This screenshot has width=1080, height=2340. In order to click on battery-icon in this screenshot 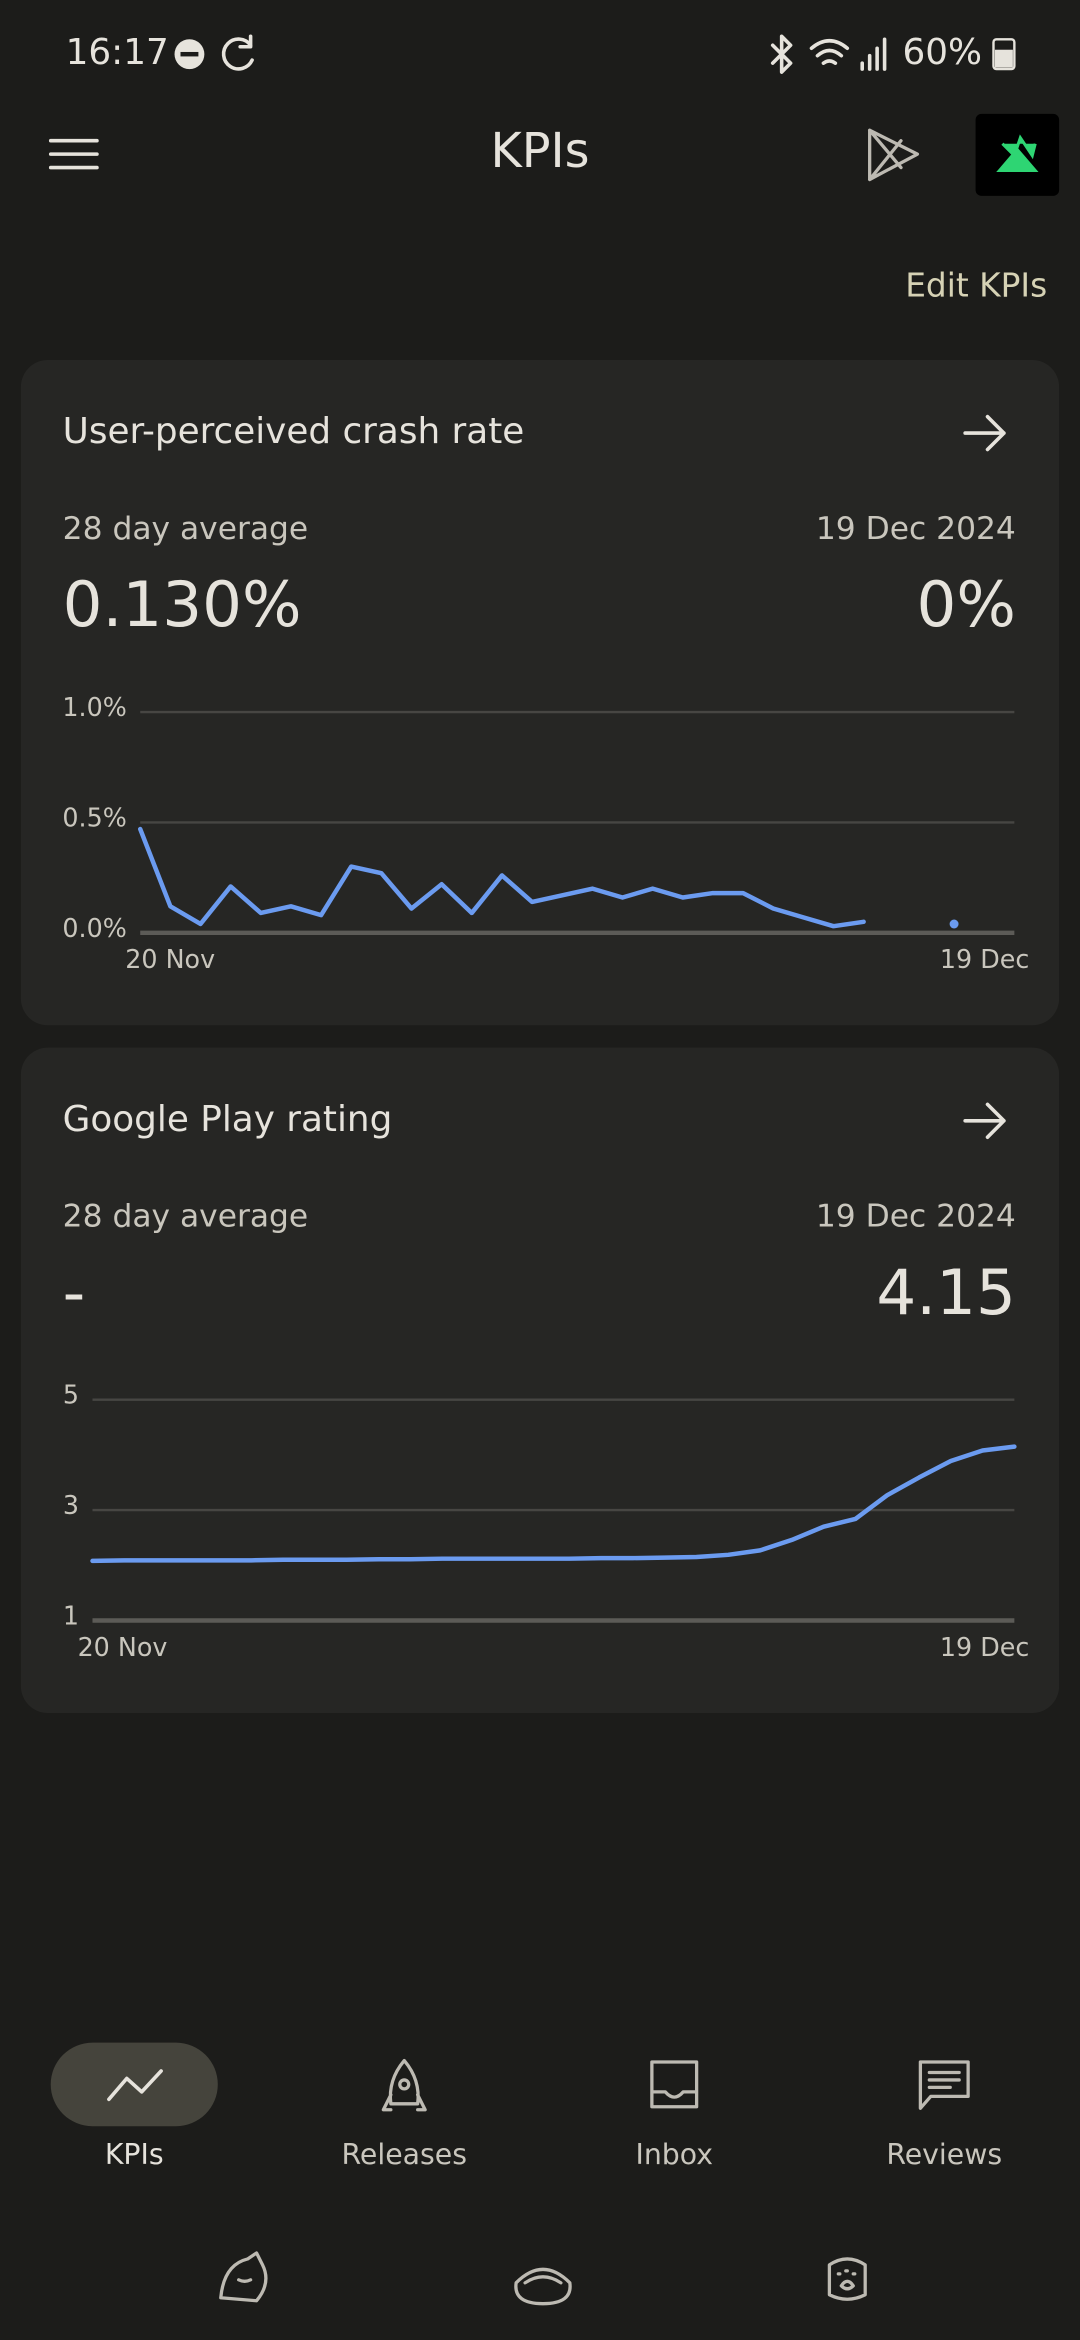, I will do `click(1004, 54)`.